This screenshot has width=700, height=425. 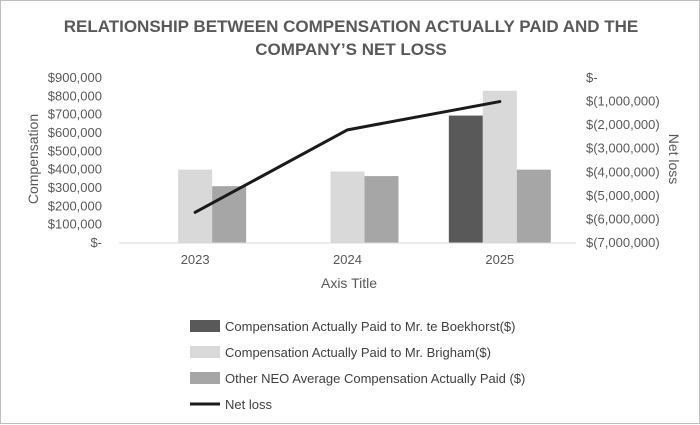 I want to click on y-tick-label: $700,000, so click(x=75, y=114).